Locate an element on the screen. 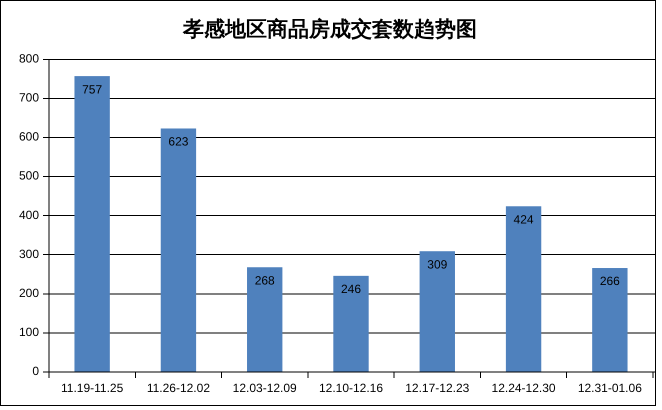 Image resolution: width=662 pixels, height=410 pixels. y-tick-label: 400 is located at coordinates (28, 215).